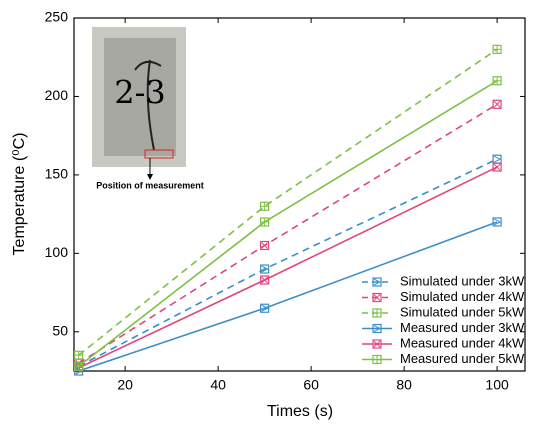  What do you see at coordinates (300, 411) in the screenshot?
I see `x-axis-label: Times (s)` at bounding box center [300, 411].